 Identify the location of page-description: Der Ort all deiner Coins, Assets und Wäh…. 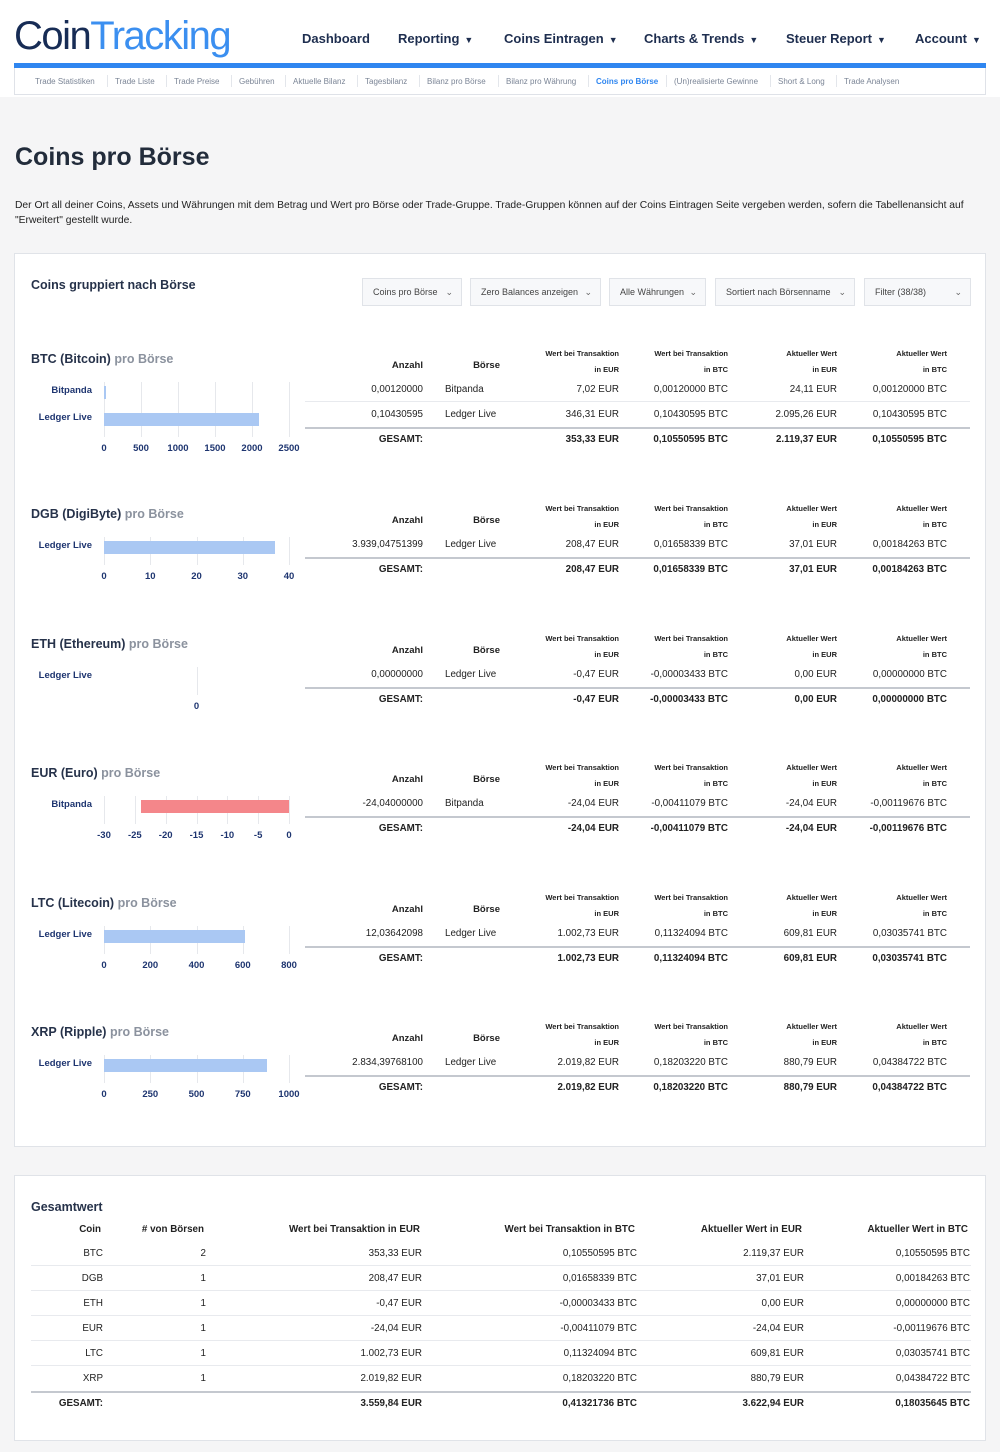
(489, 213).